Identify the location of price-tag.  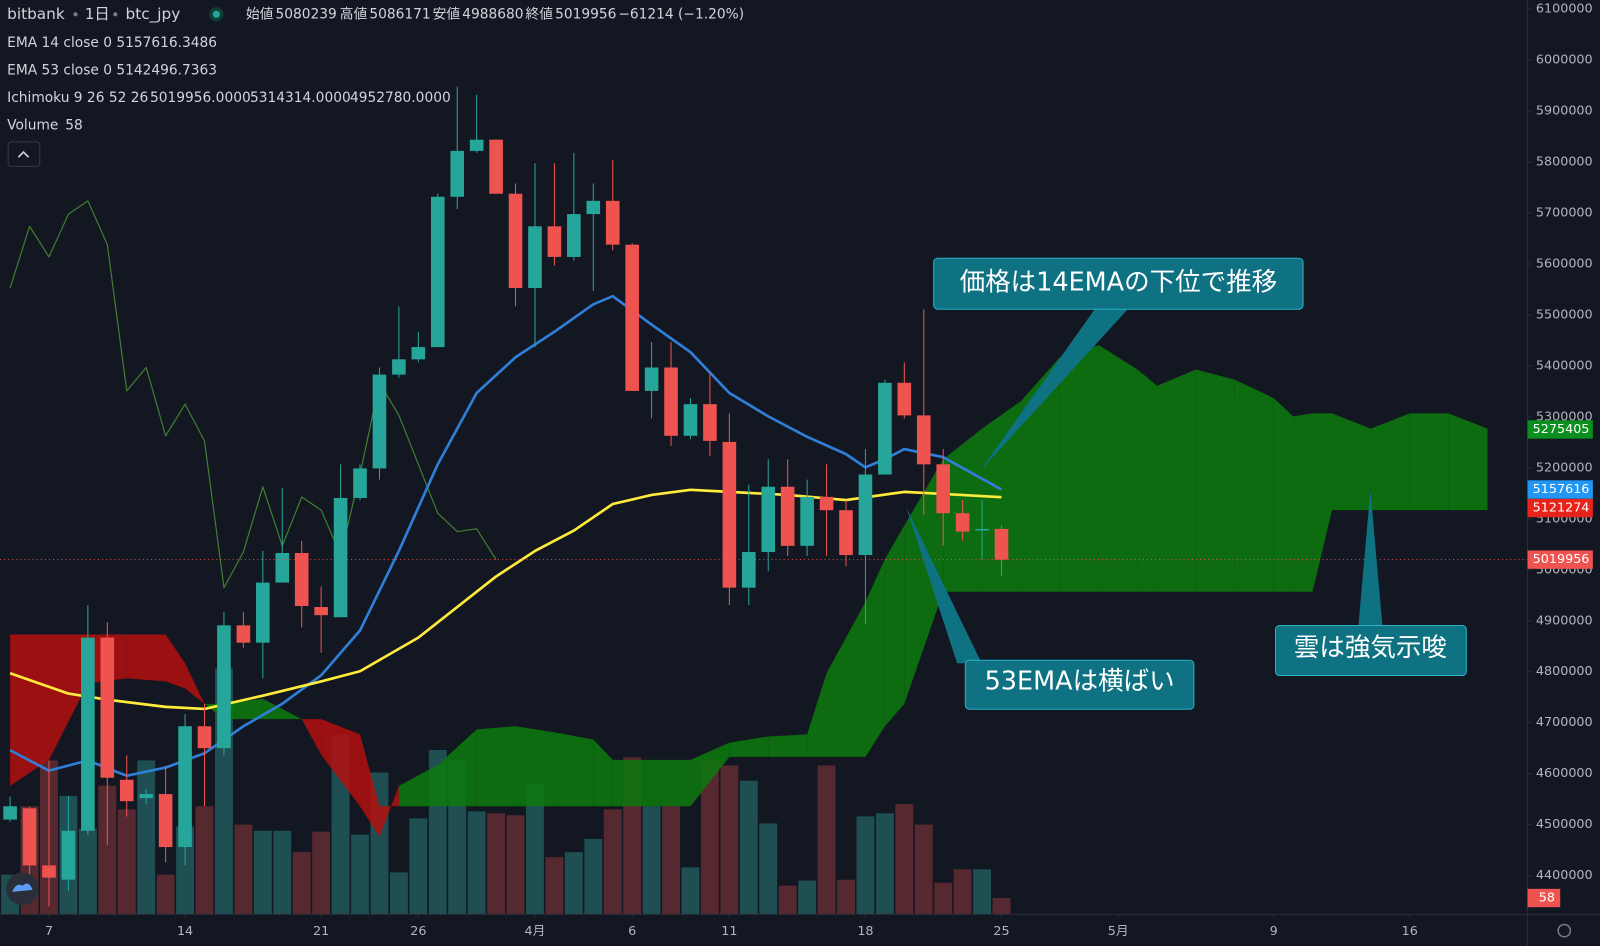
(1560, 429).